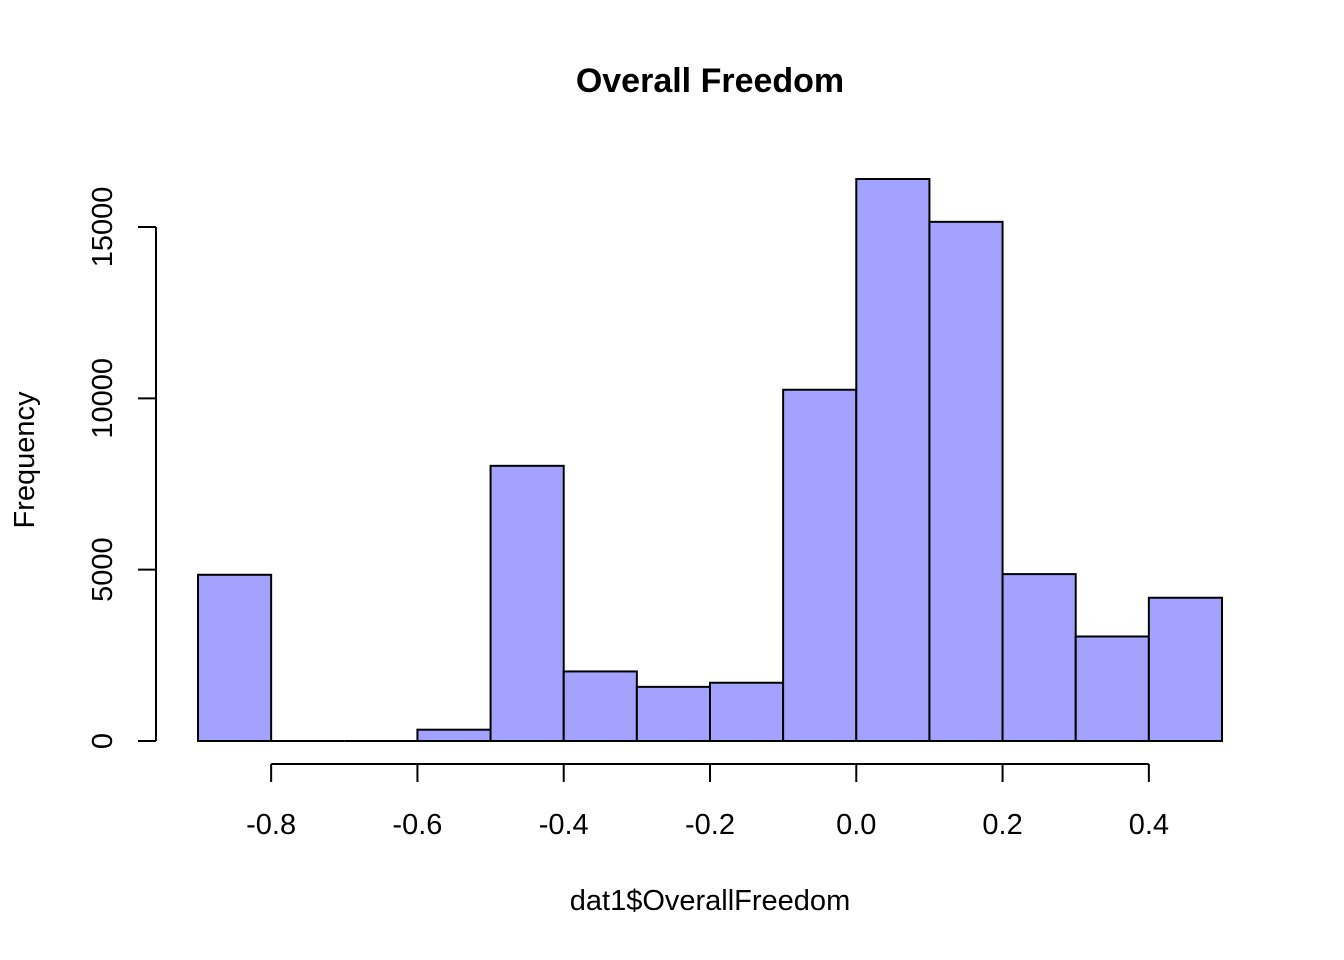  I want to click on x-tick-label: -0.6, so click(417, 825).